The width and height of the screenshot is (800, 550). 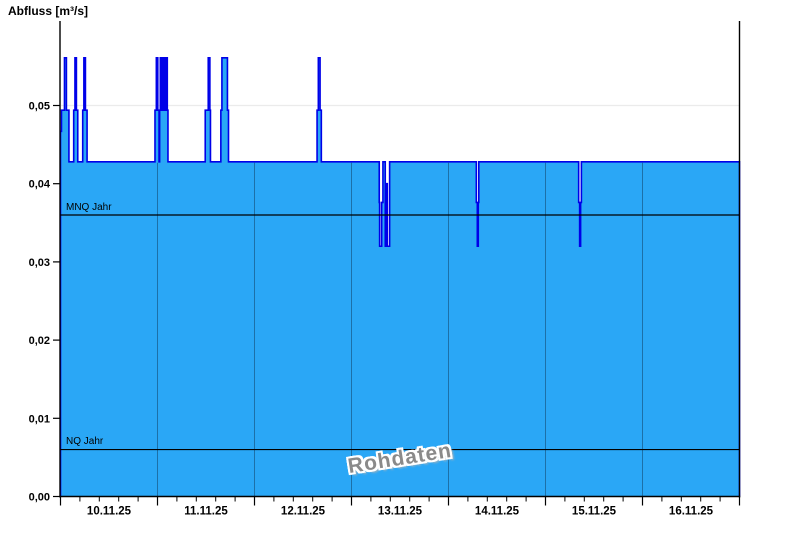 What do you see at coordinates (206, 512) in the screenshot?
I see `x-tick-label: 11.11.25` at bounding box center [206, 512].